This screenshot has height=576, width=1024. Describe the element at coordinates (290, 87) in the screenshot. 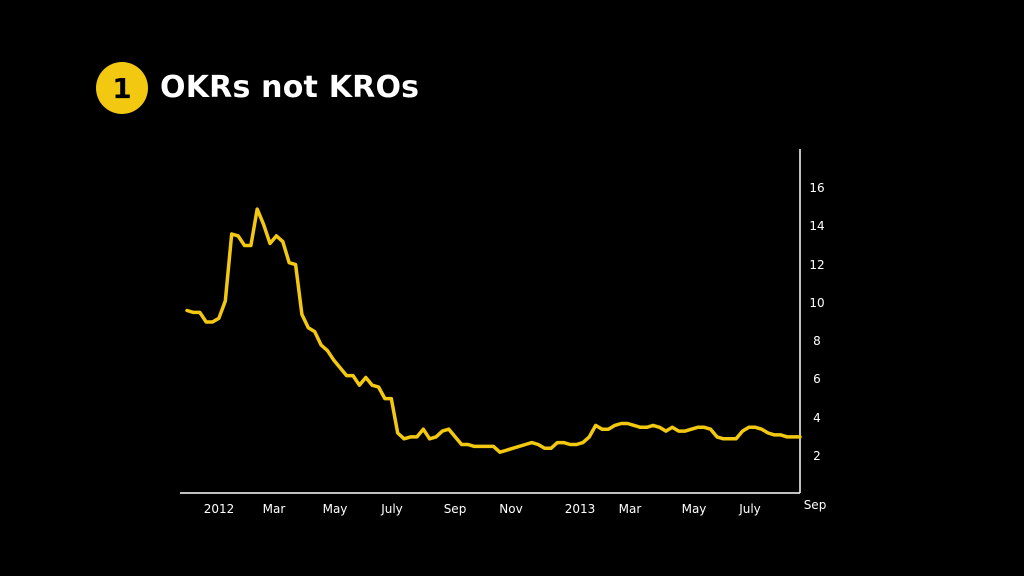

I see `slide-title: OKRs not KROs` at that location.